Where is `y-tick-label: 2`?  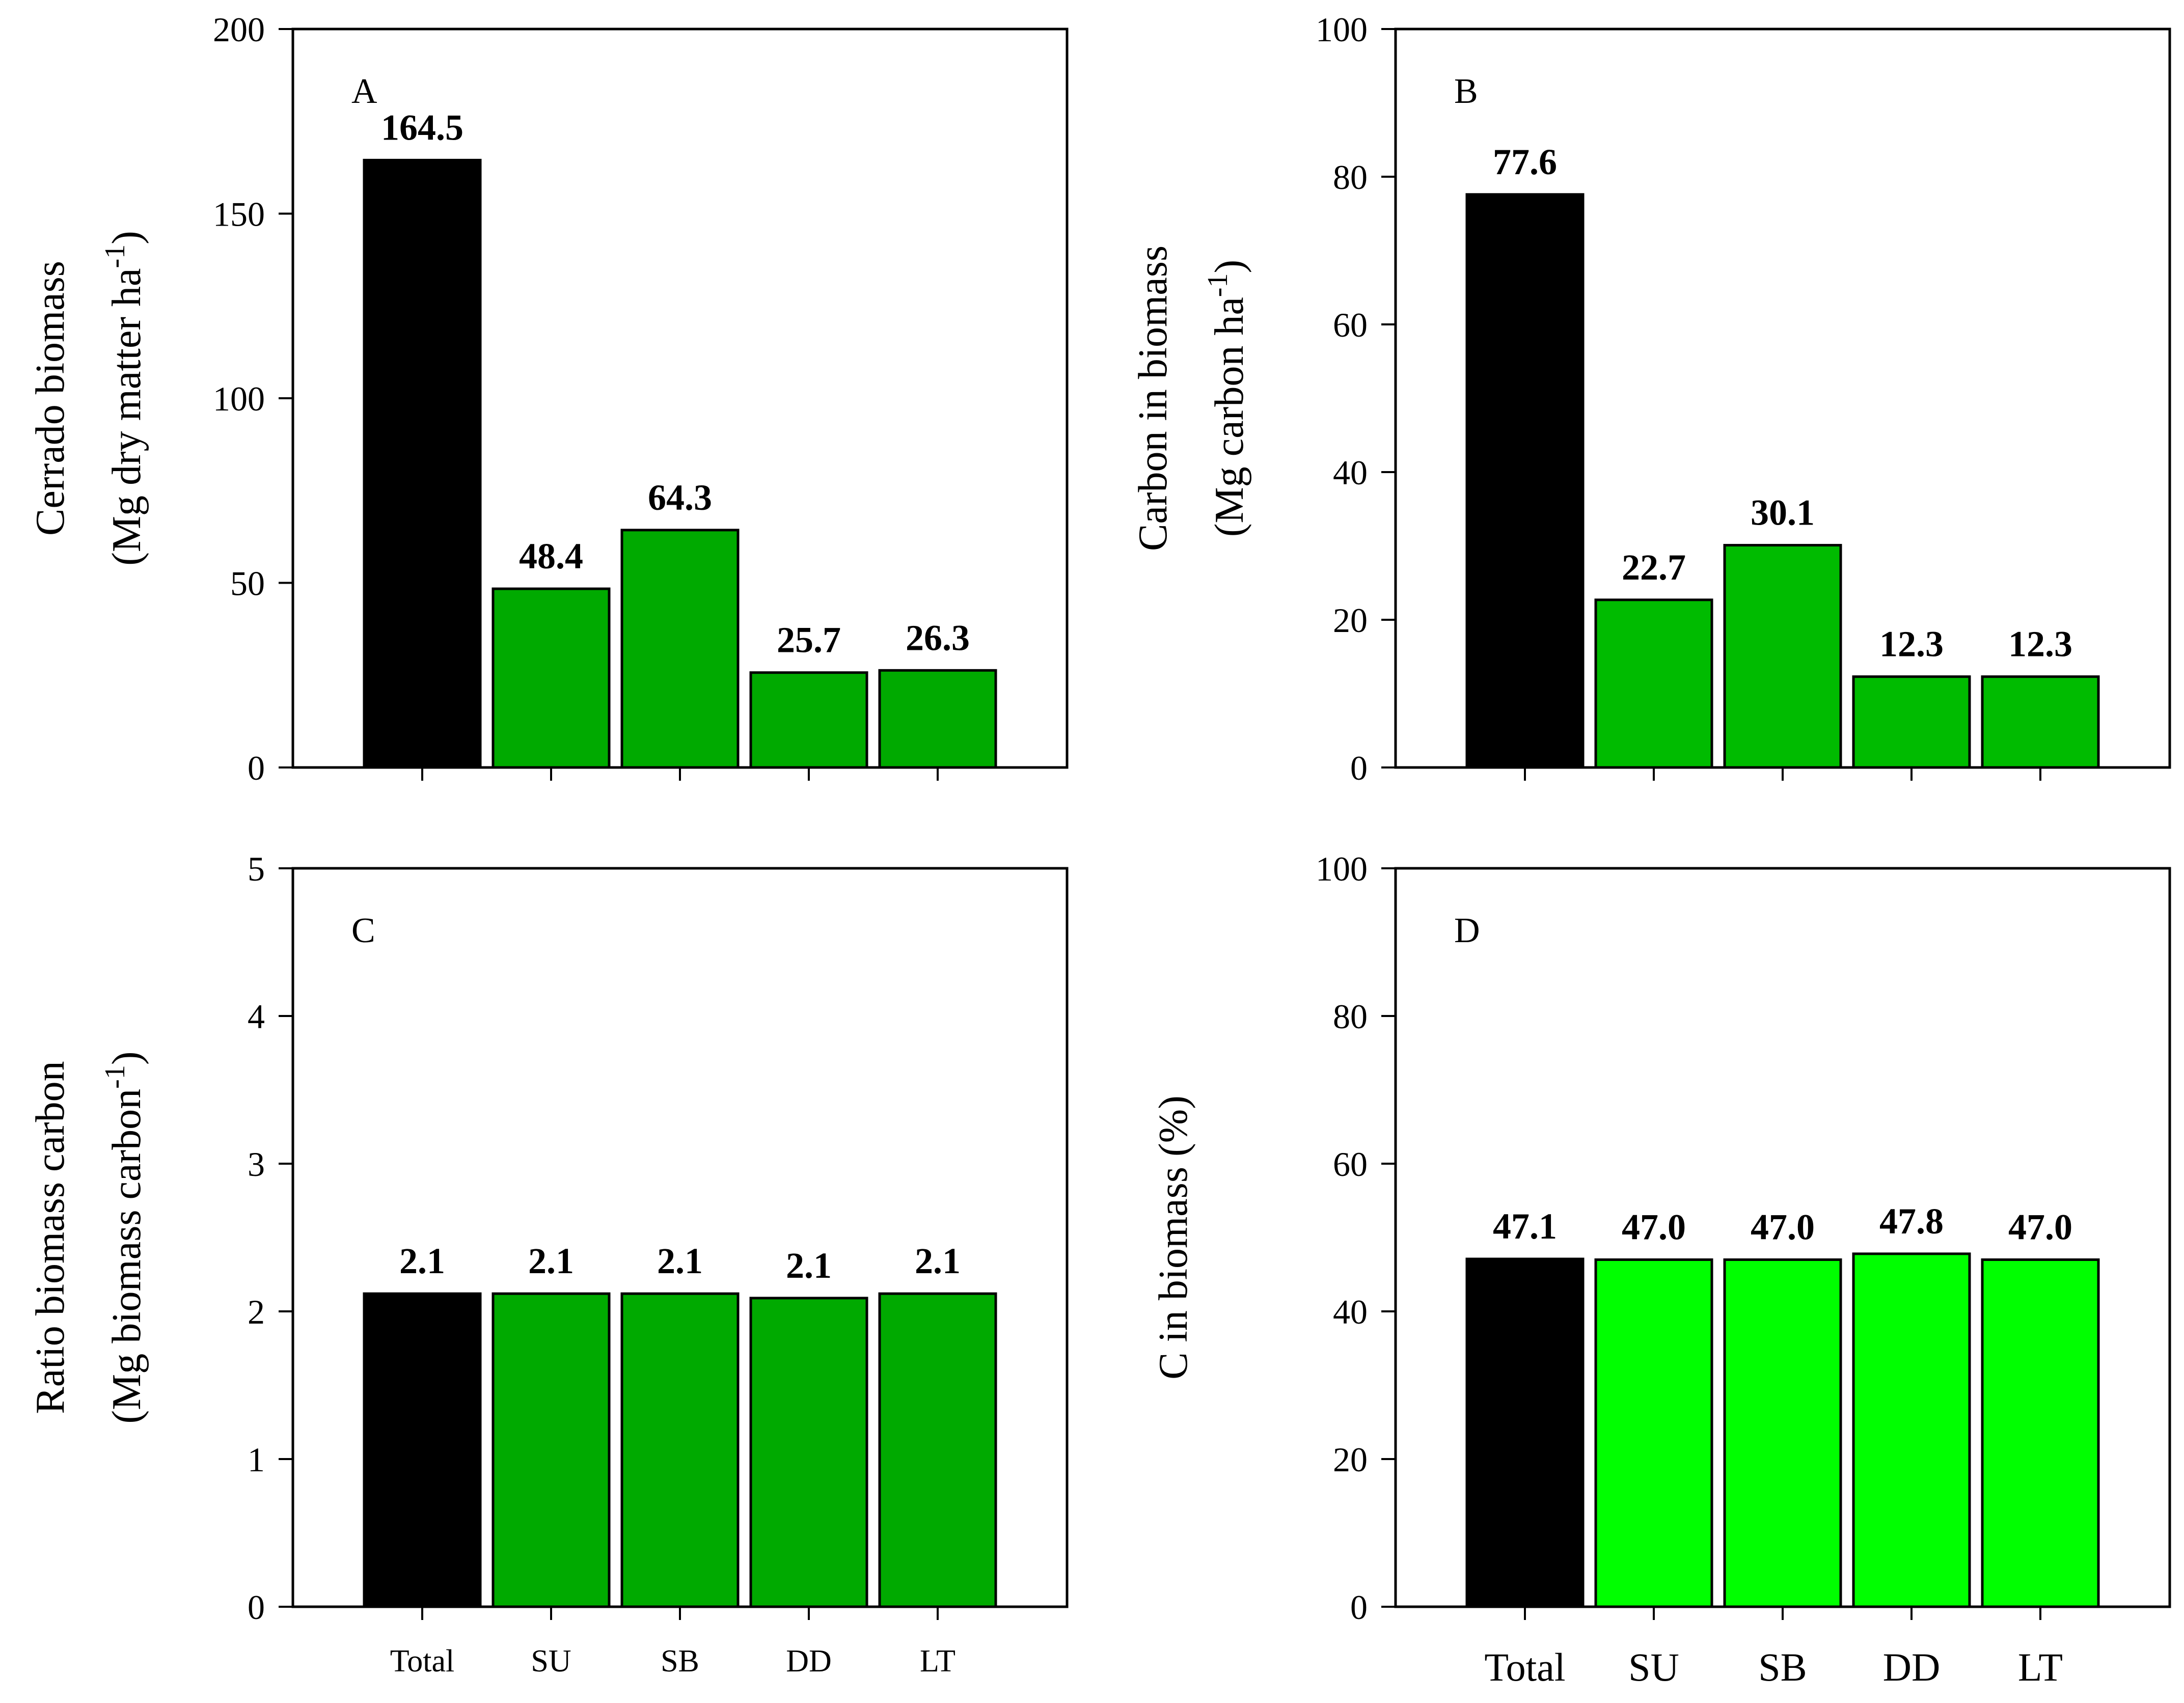
y-tick-label: 2 is located at coordinates (256, 1312).